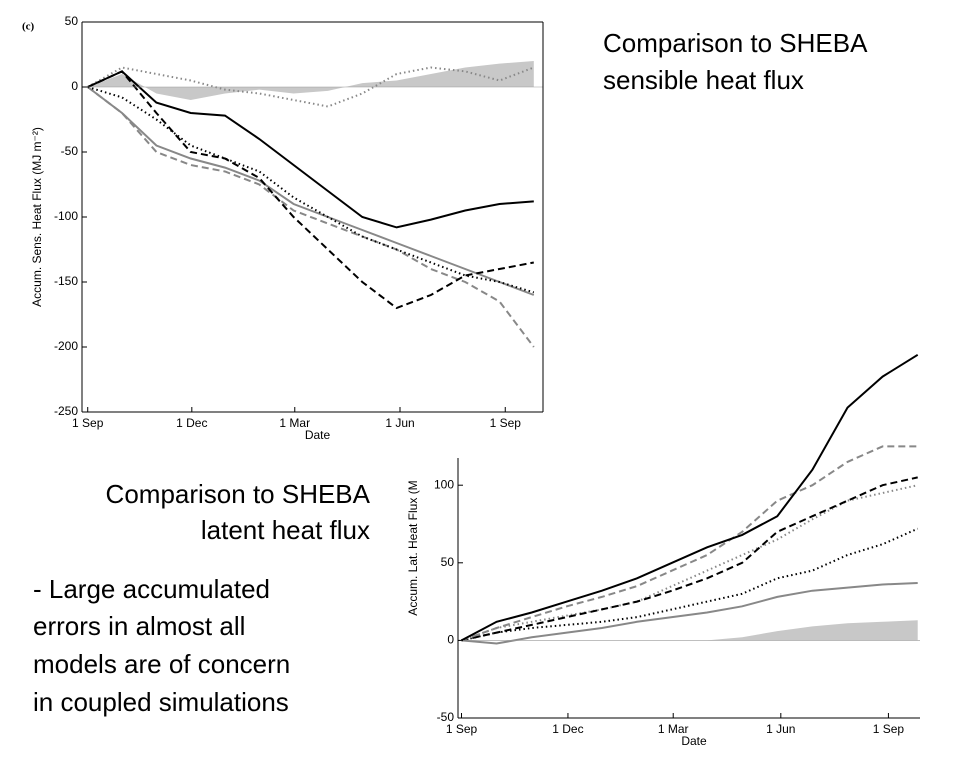 Image resolution: width=960 pixels, height=773 pixels. I want to click on caption: sensible heat flux, so click(703, 80).